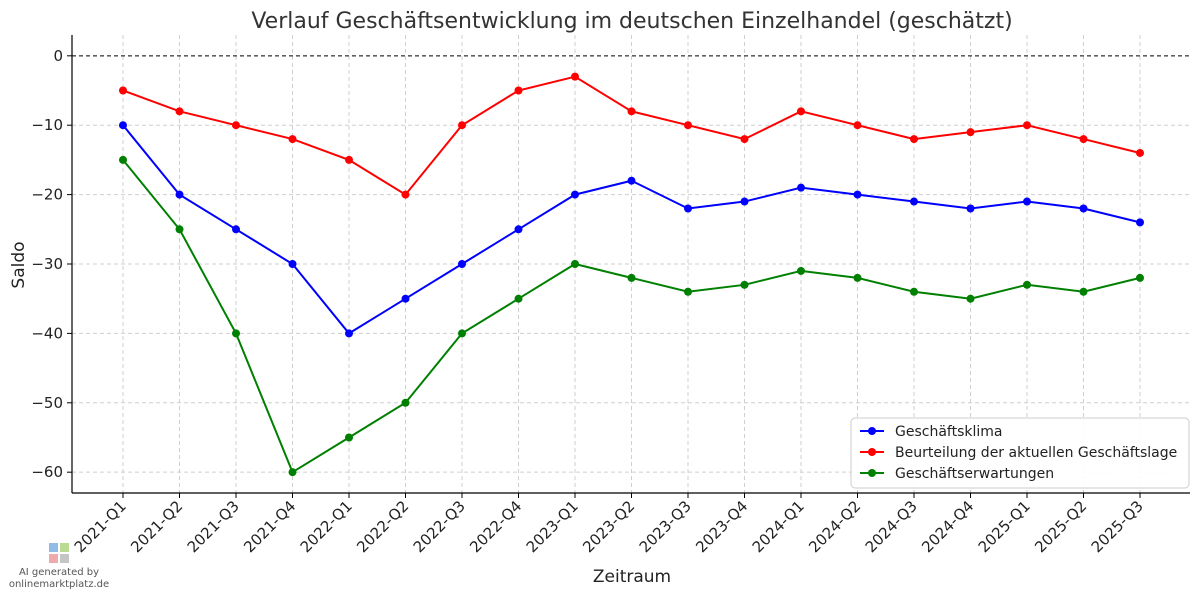 This screenshot has height=595, width=1200. I want to click on x-tick-label: 2021-Q4, so click(269, 526).